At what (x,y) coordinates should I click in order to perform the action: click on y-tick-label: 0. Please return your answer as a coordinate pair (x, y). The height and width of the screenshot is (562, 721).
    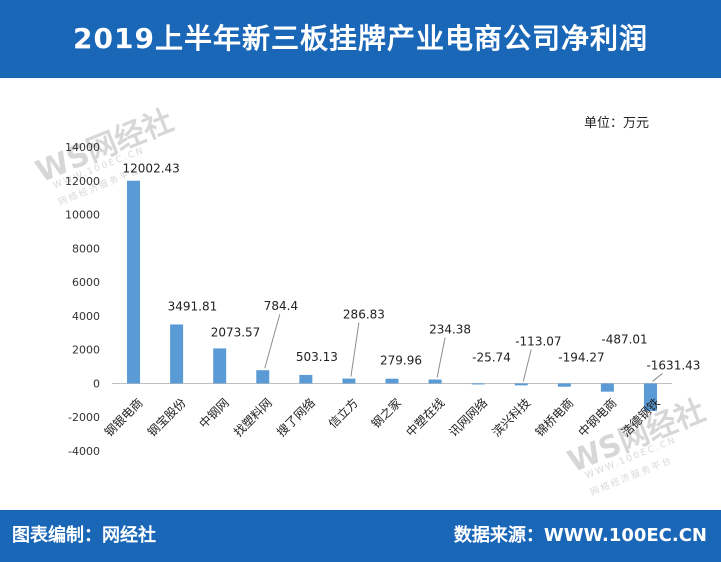
    Looking at the image, I should click on (96, 383).